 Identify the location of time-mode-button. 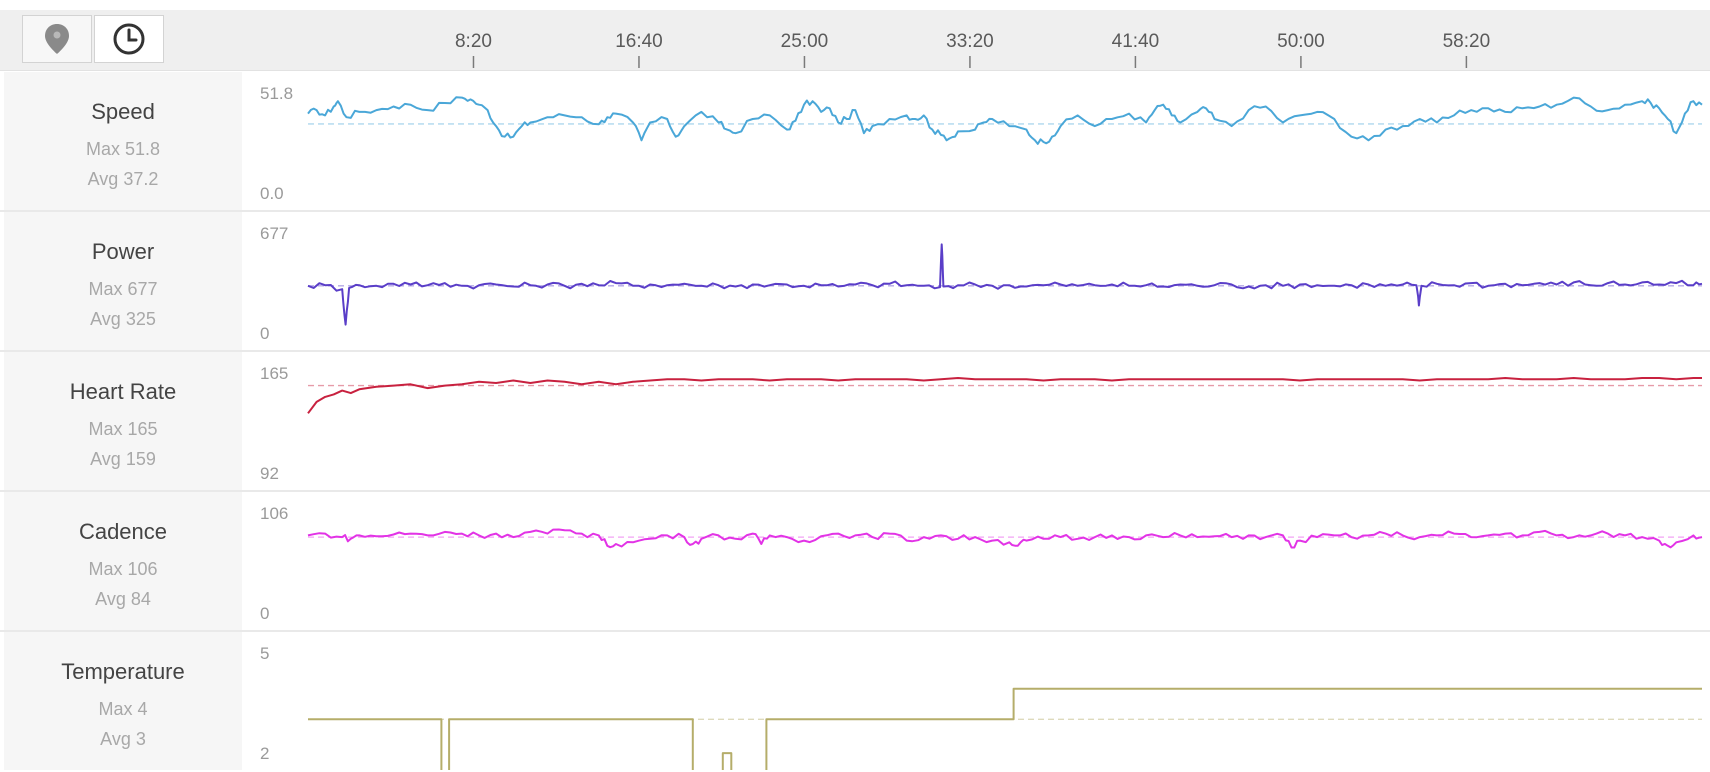
(129, 39).